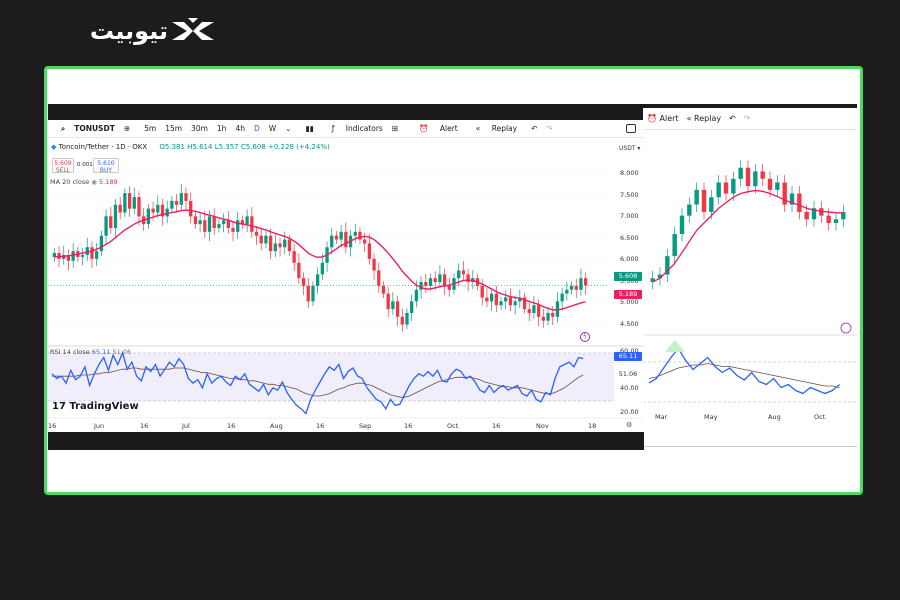 The height and width of the screenshot is (600, 900). What do you see at coordinates (240, 128) in the screenshot?
I see `interval-4h: 4h` at bounding box center [240, 128].